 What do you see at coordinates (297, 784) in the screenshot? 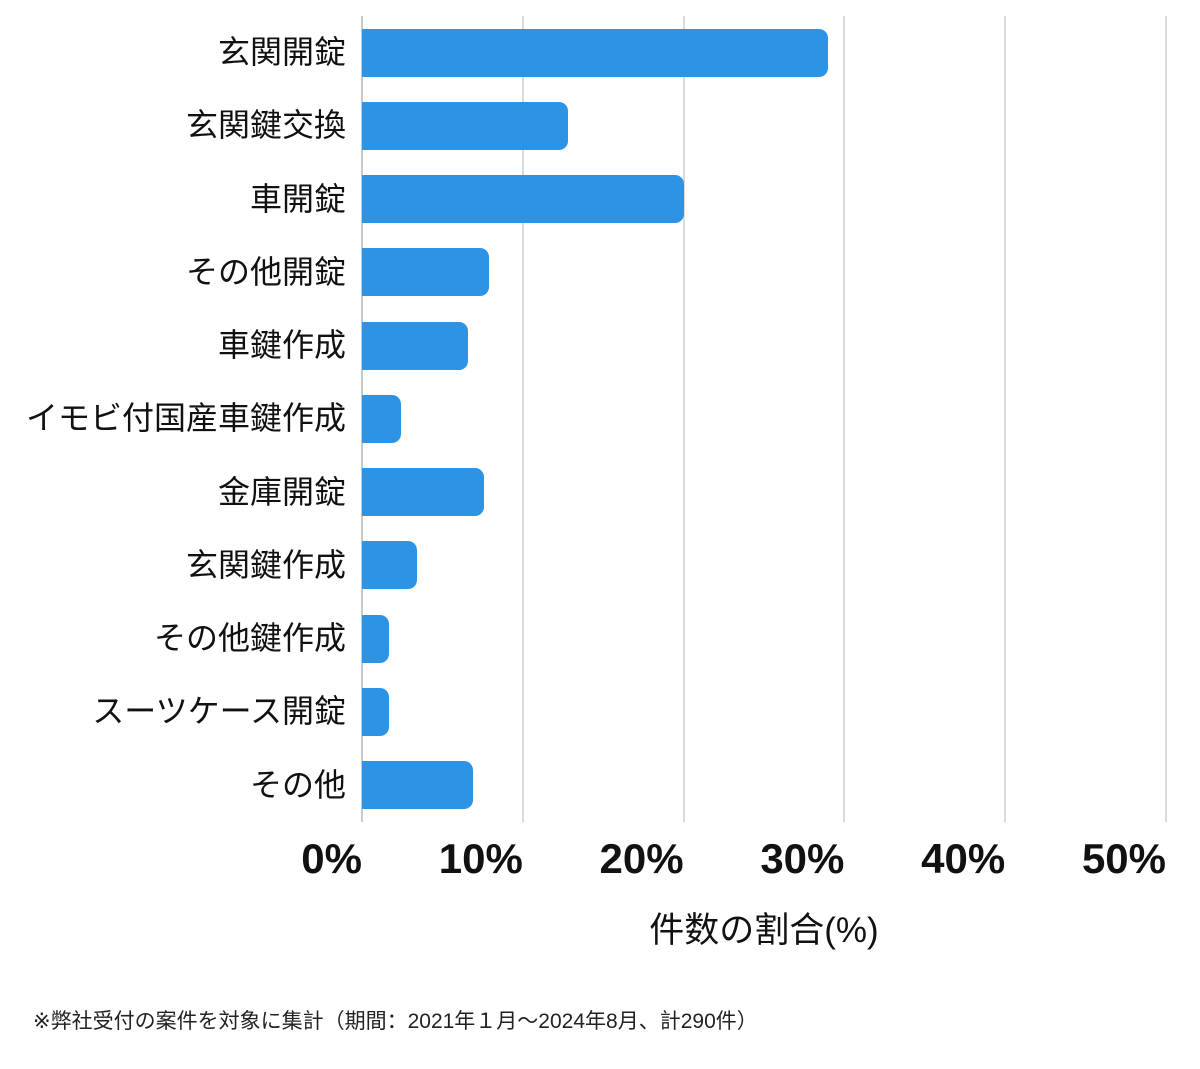
I see `category-label: その他` at bounding box center [297, 784].